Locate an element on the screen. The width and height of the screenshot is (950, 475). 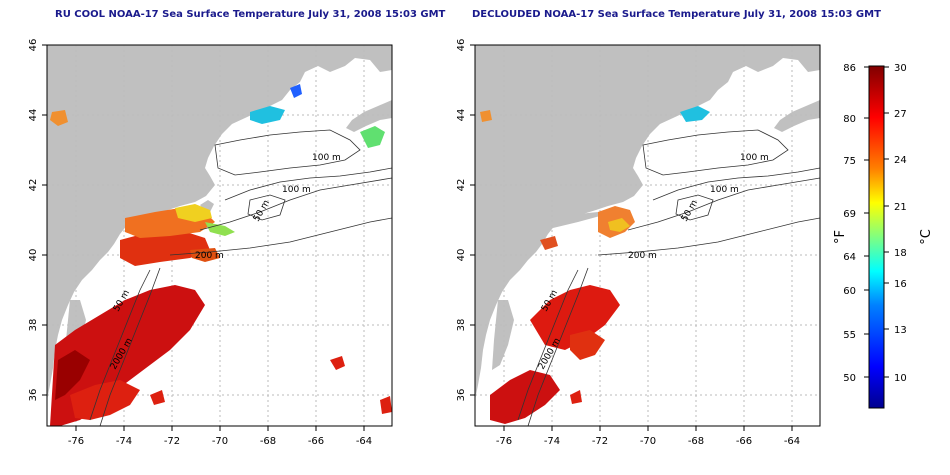
celsius-tick: 30 is located at coordinates (900, 68).